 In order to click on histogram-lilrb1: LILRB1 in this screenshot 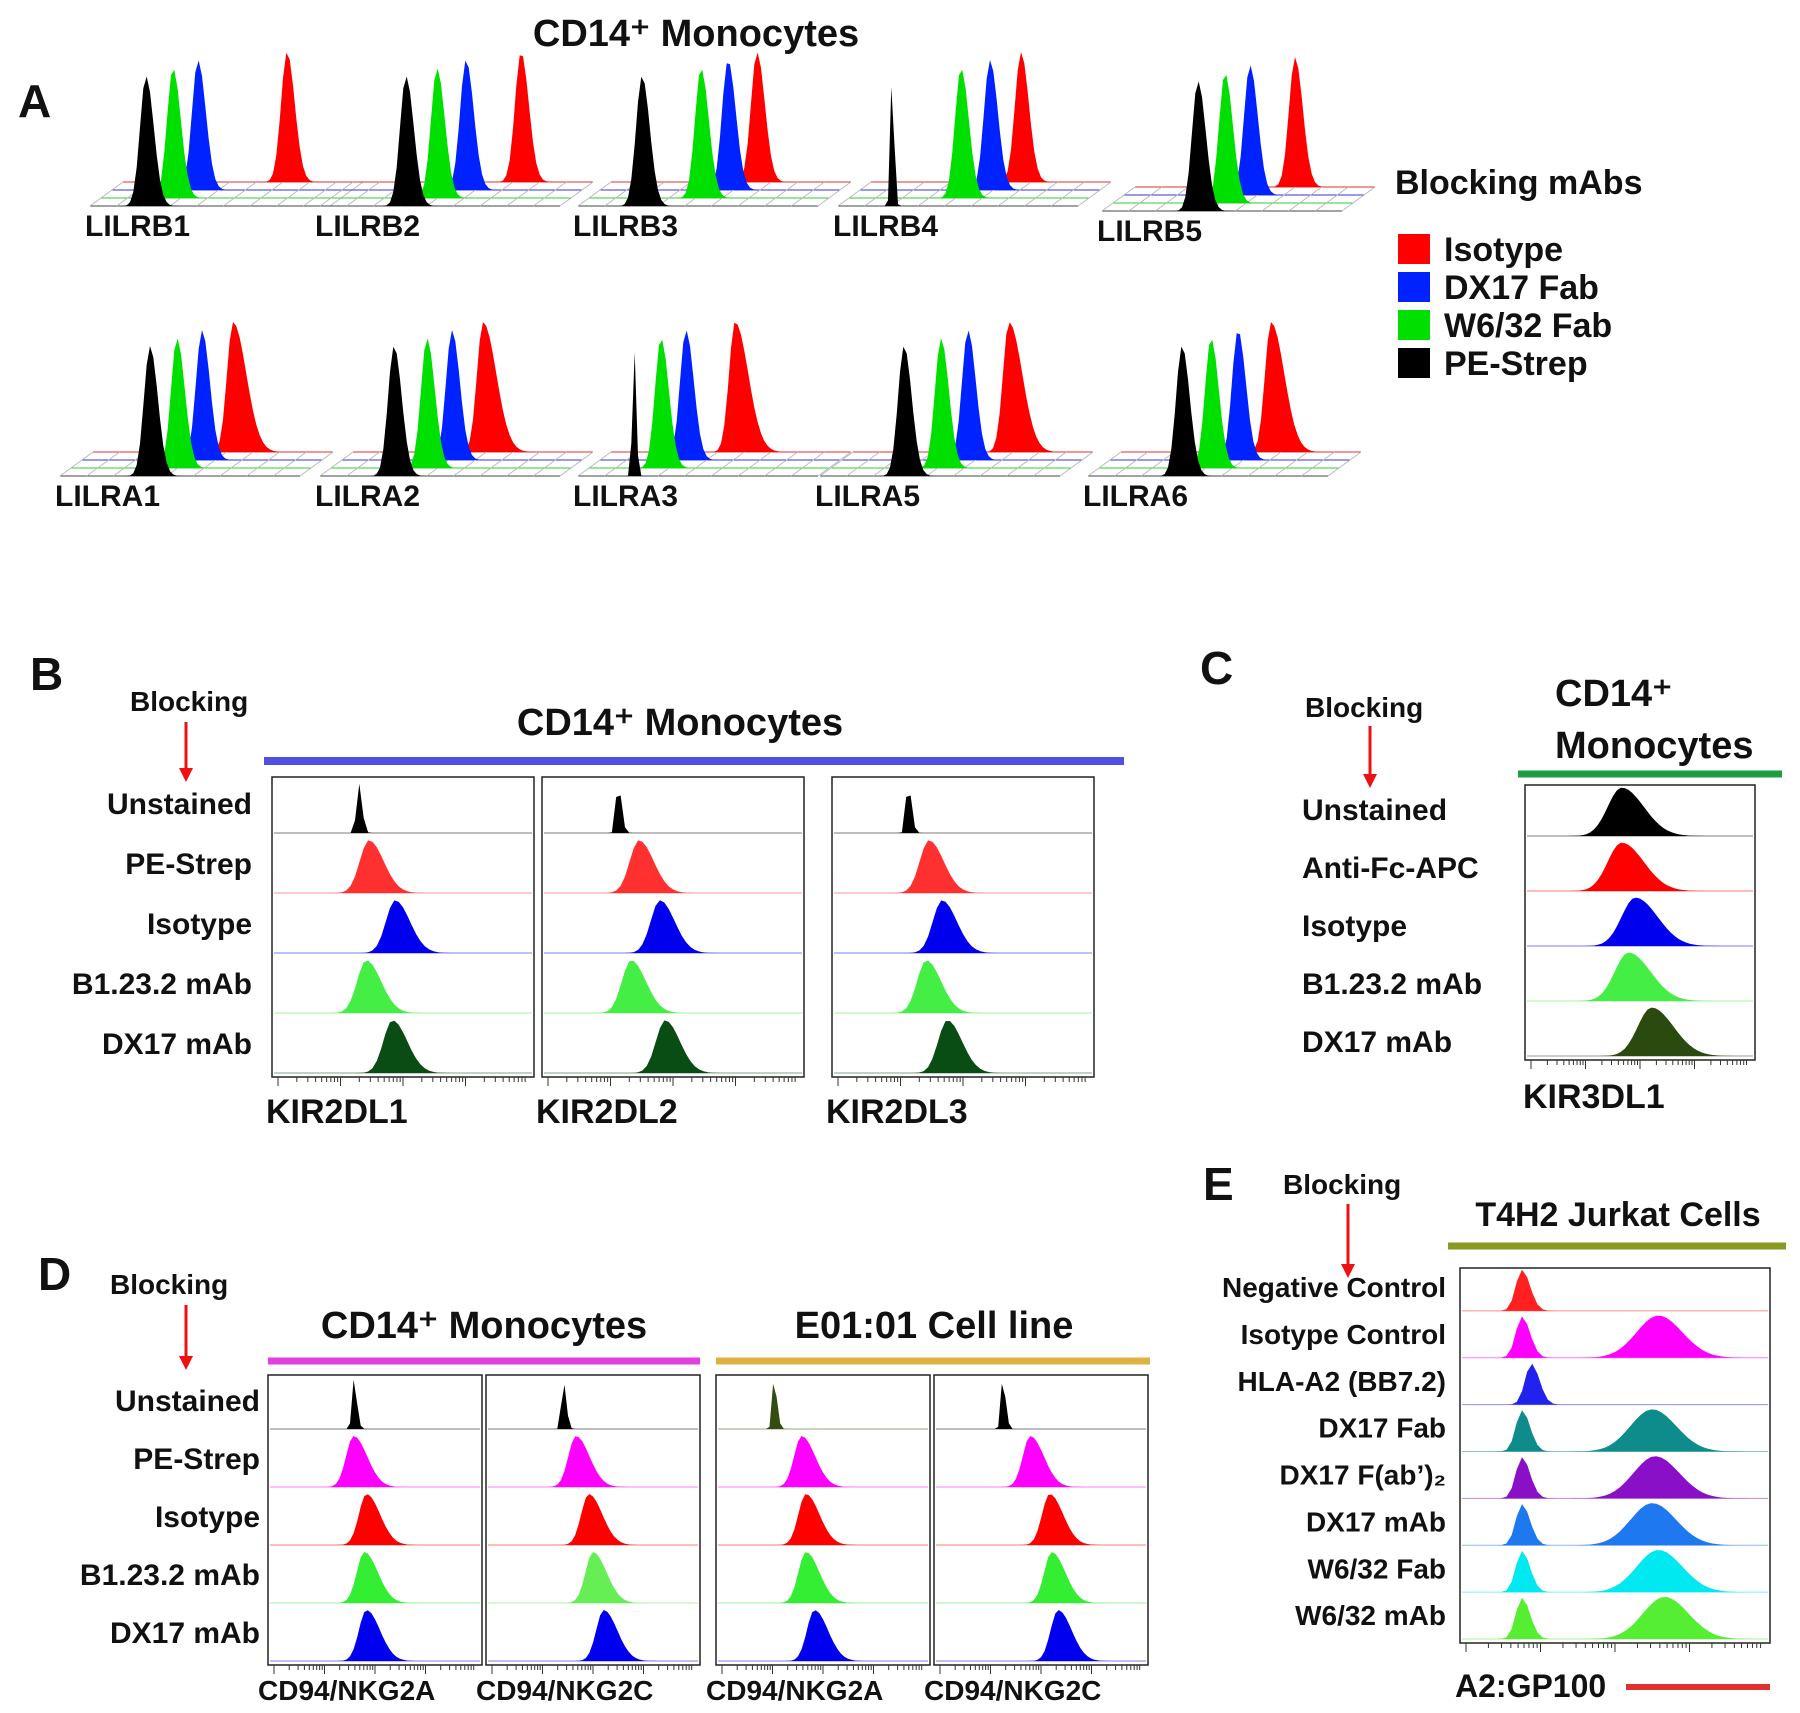, I will do `click(224, 147)`.